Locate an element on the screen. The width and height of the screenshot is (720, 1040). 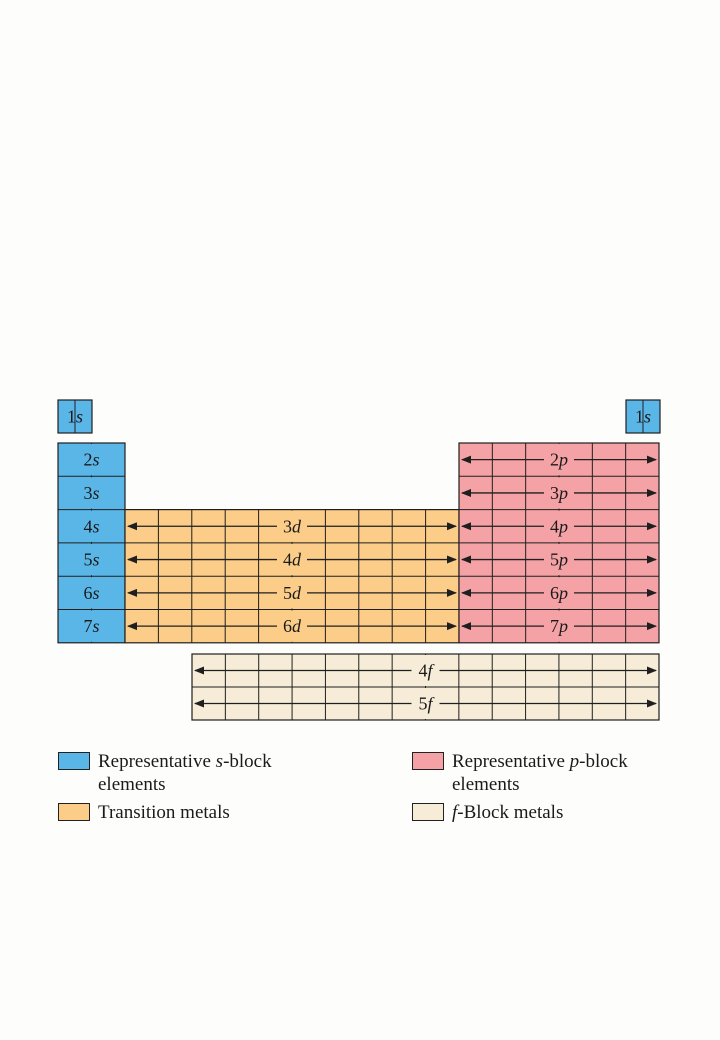
legend-p-text-pre: Representative is located at coordinates (511, 761).